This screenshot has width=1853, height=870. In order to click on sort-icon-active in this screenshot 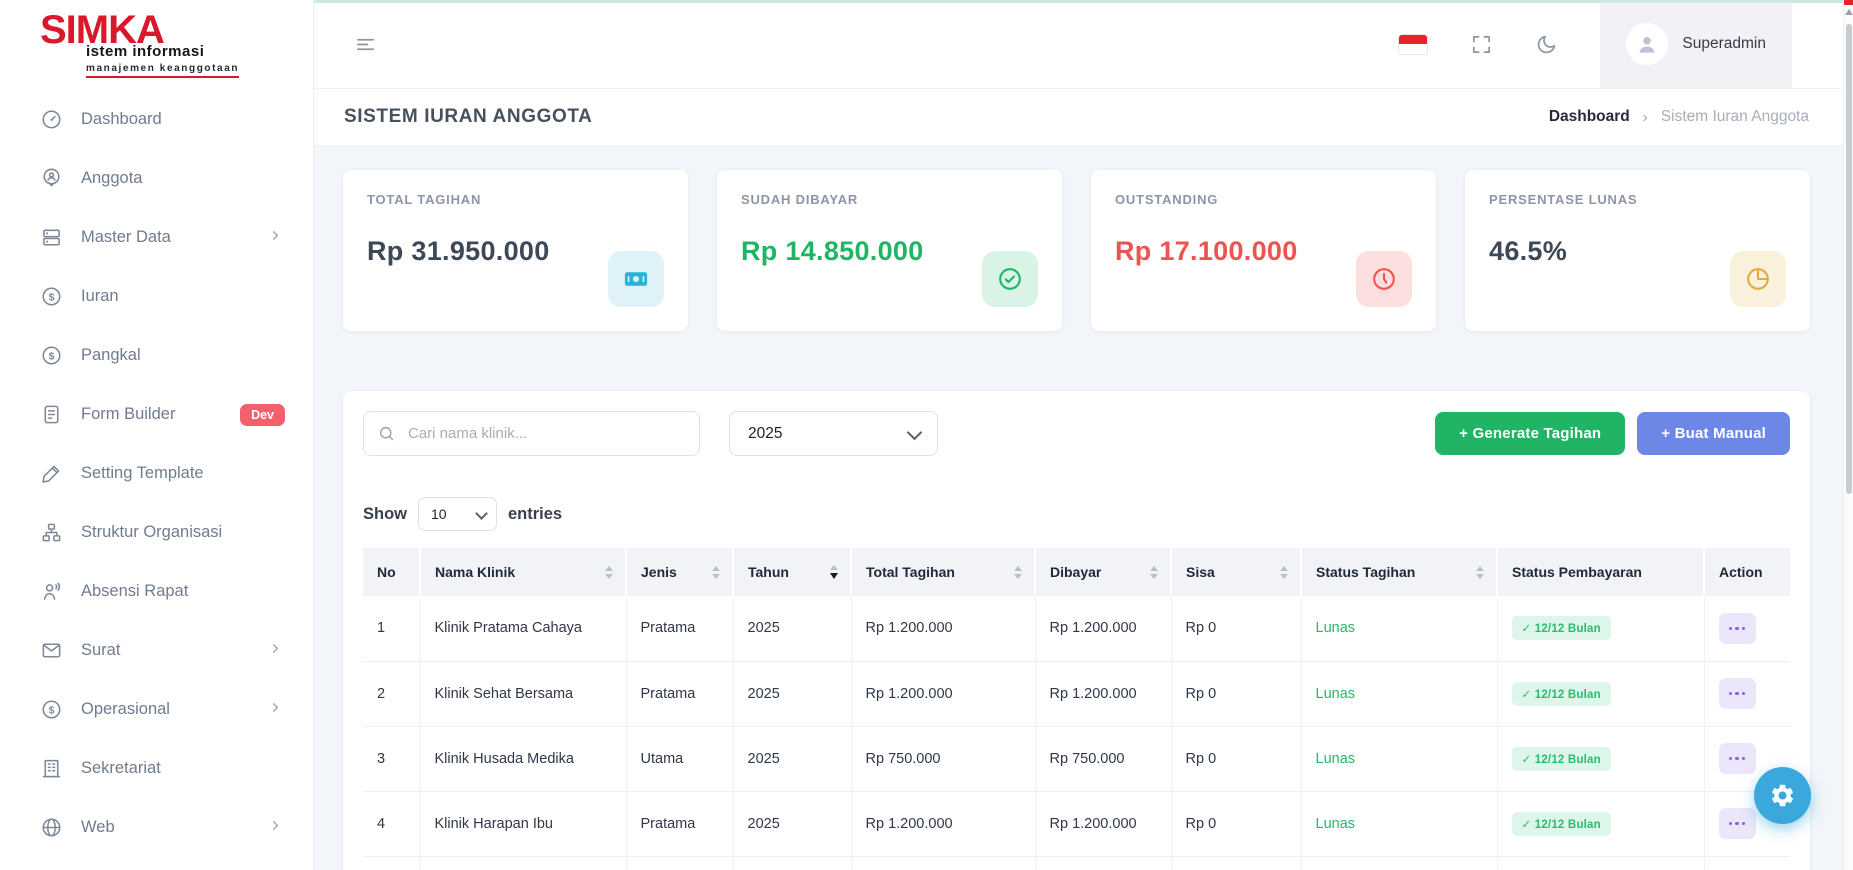, I will do `click(834, 572)`.